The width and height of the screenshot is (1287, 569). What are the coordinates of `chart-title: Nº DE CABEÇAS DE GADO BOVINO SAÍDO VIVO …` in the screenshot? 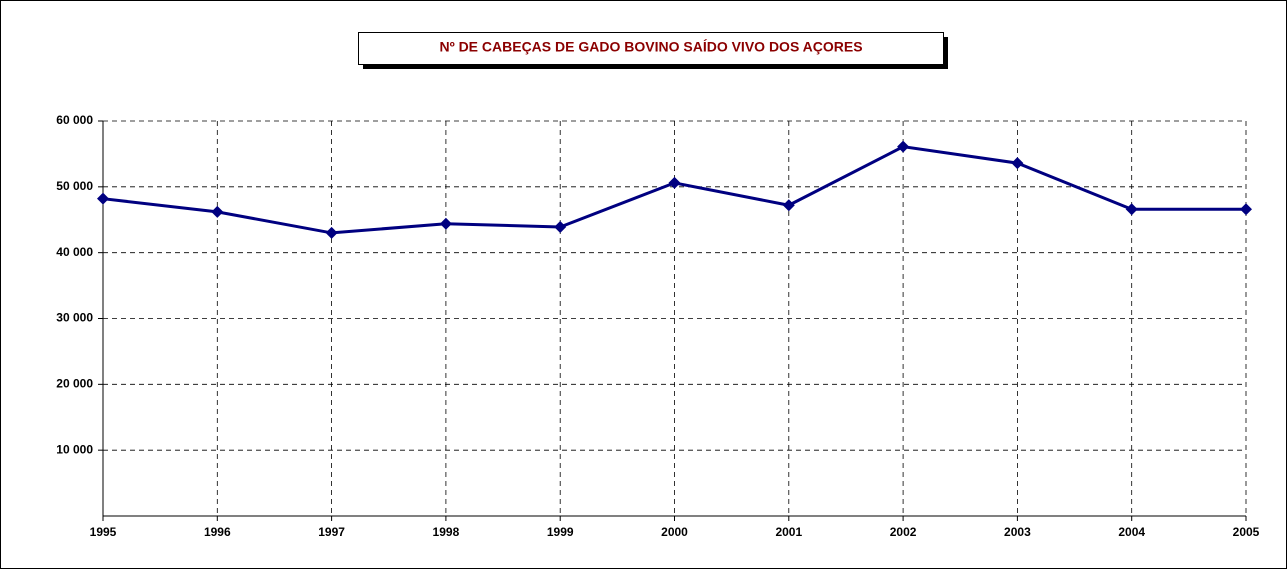 It's located at (650, 47).